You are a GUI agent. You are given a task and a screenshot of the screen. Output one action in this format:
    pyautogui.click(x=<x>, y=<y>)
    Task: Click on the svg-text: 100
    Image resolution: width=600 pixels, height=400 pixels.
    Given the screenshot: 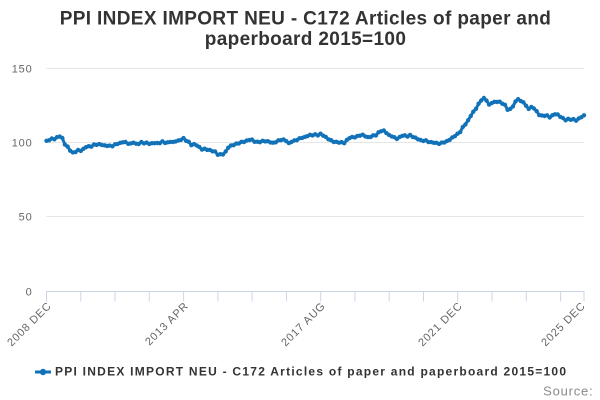 What is the action you would take?
    pyautogui.click(x=22, y=144)
    